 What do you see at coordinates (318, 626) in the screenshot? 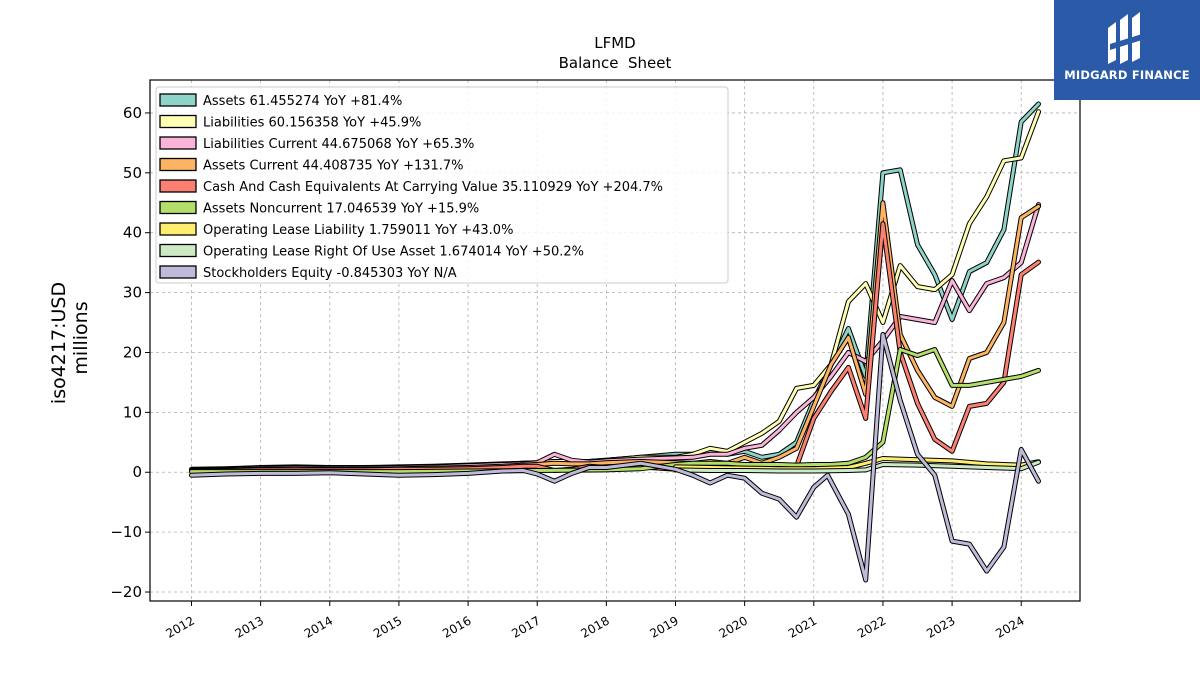
I see `x-tick-label: 2014` at bounding box center [318, 626].